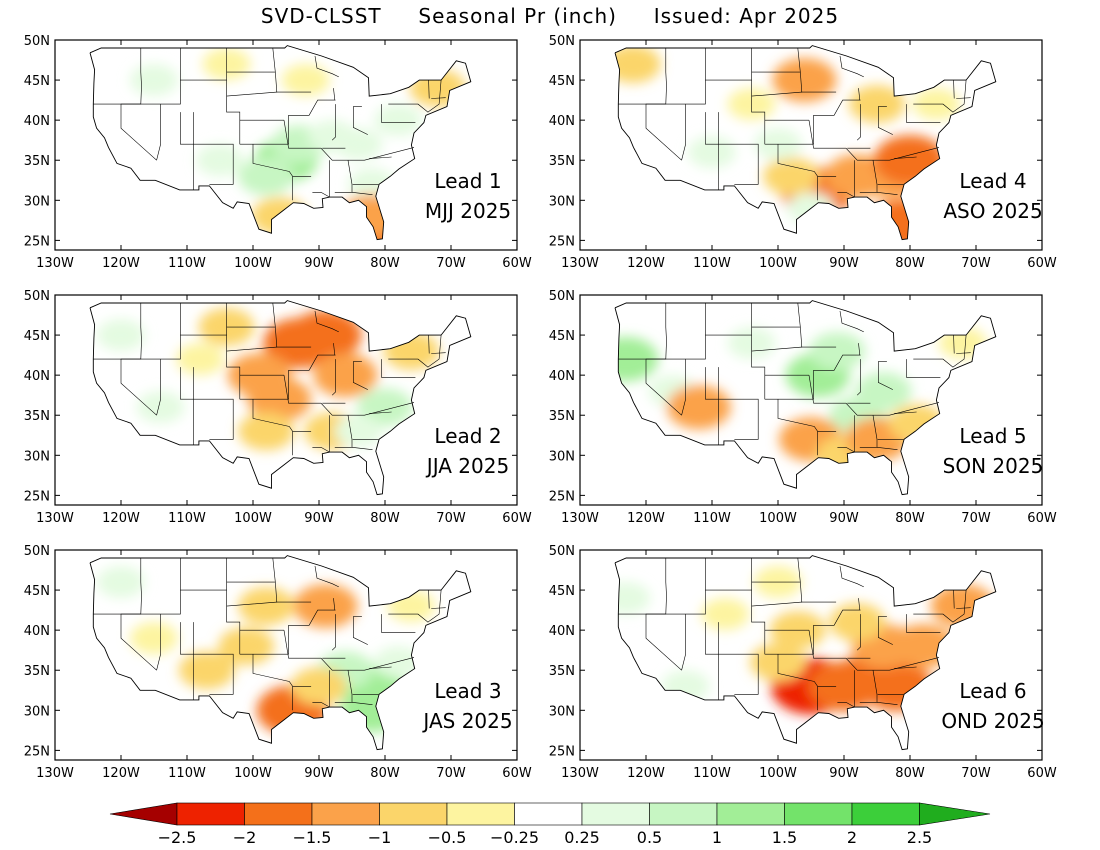 The image size is (1100, 850). I want to click on lead-label: Lead 4, so click(992, 181).